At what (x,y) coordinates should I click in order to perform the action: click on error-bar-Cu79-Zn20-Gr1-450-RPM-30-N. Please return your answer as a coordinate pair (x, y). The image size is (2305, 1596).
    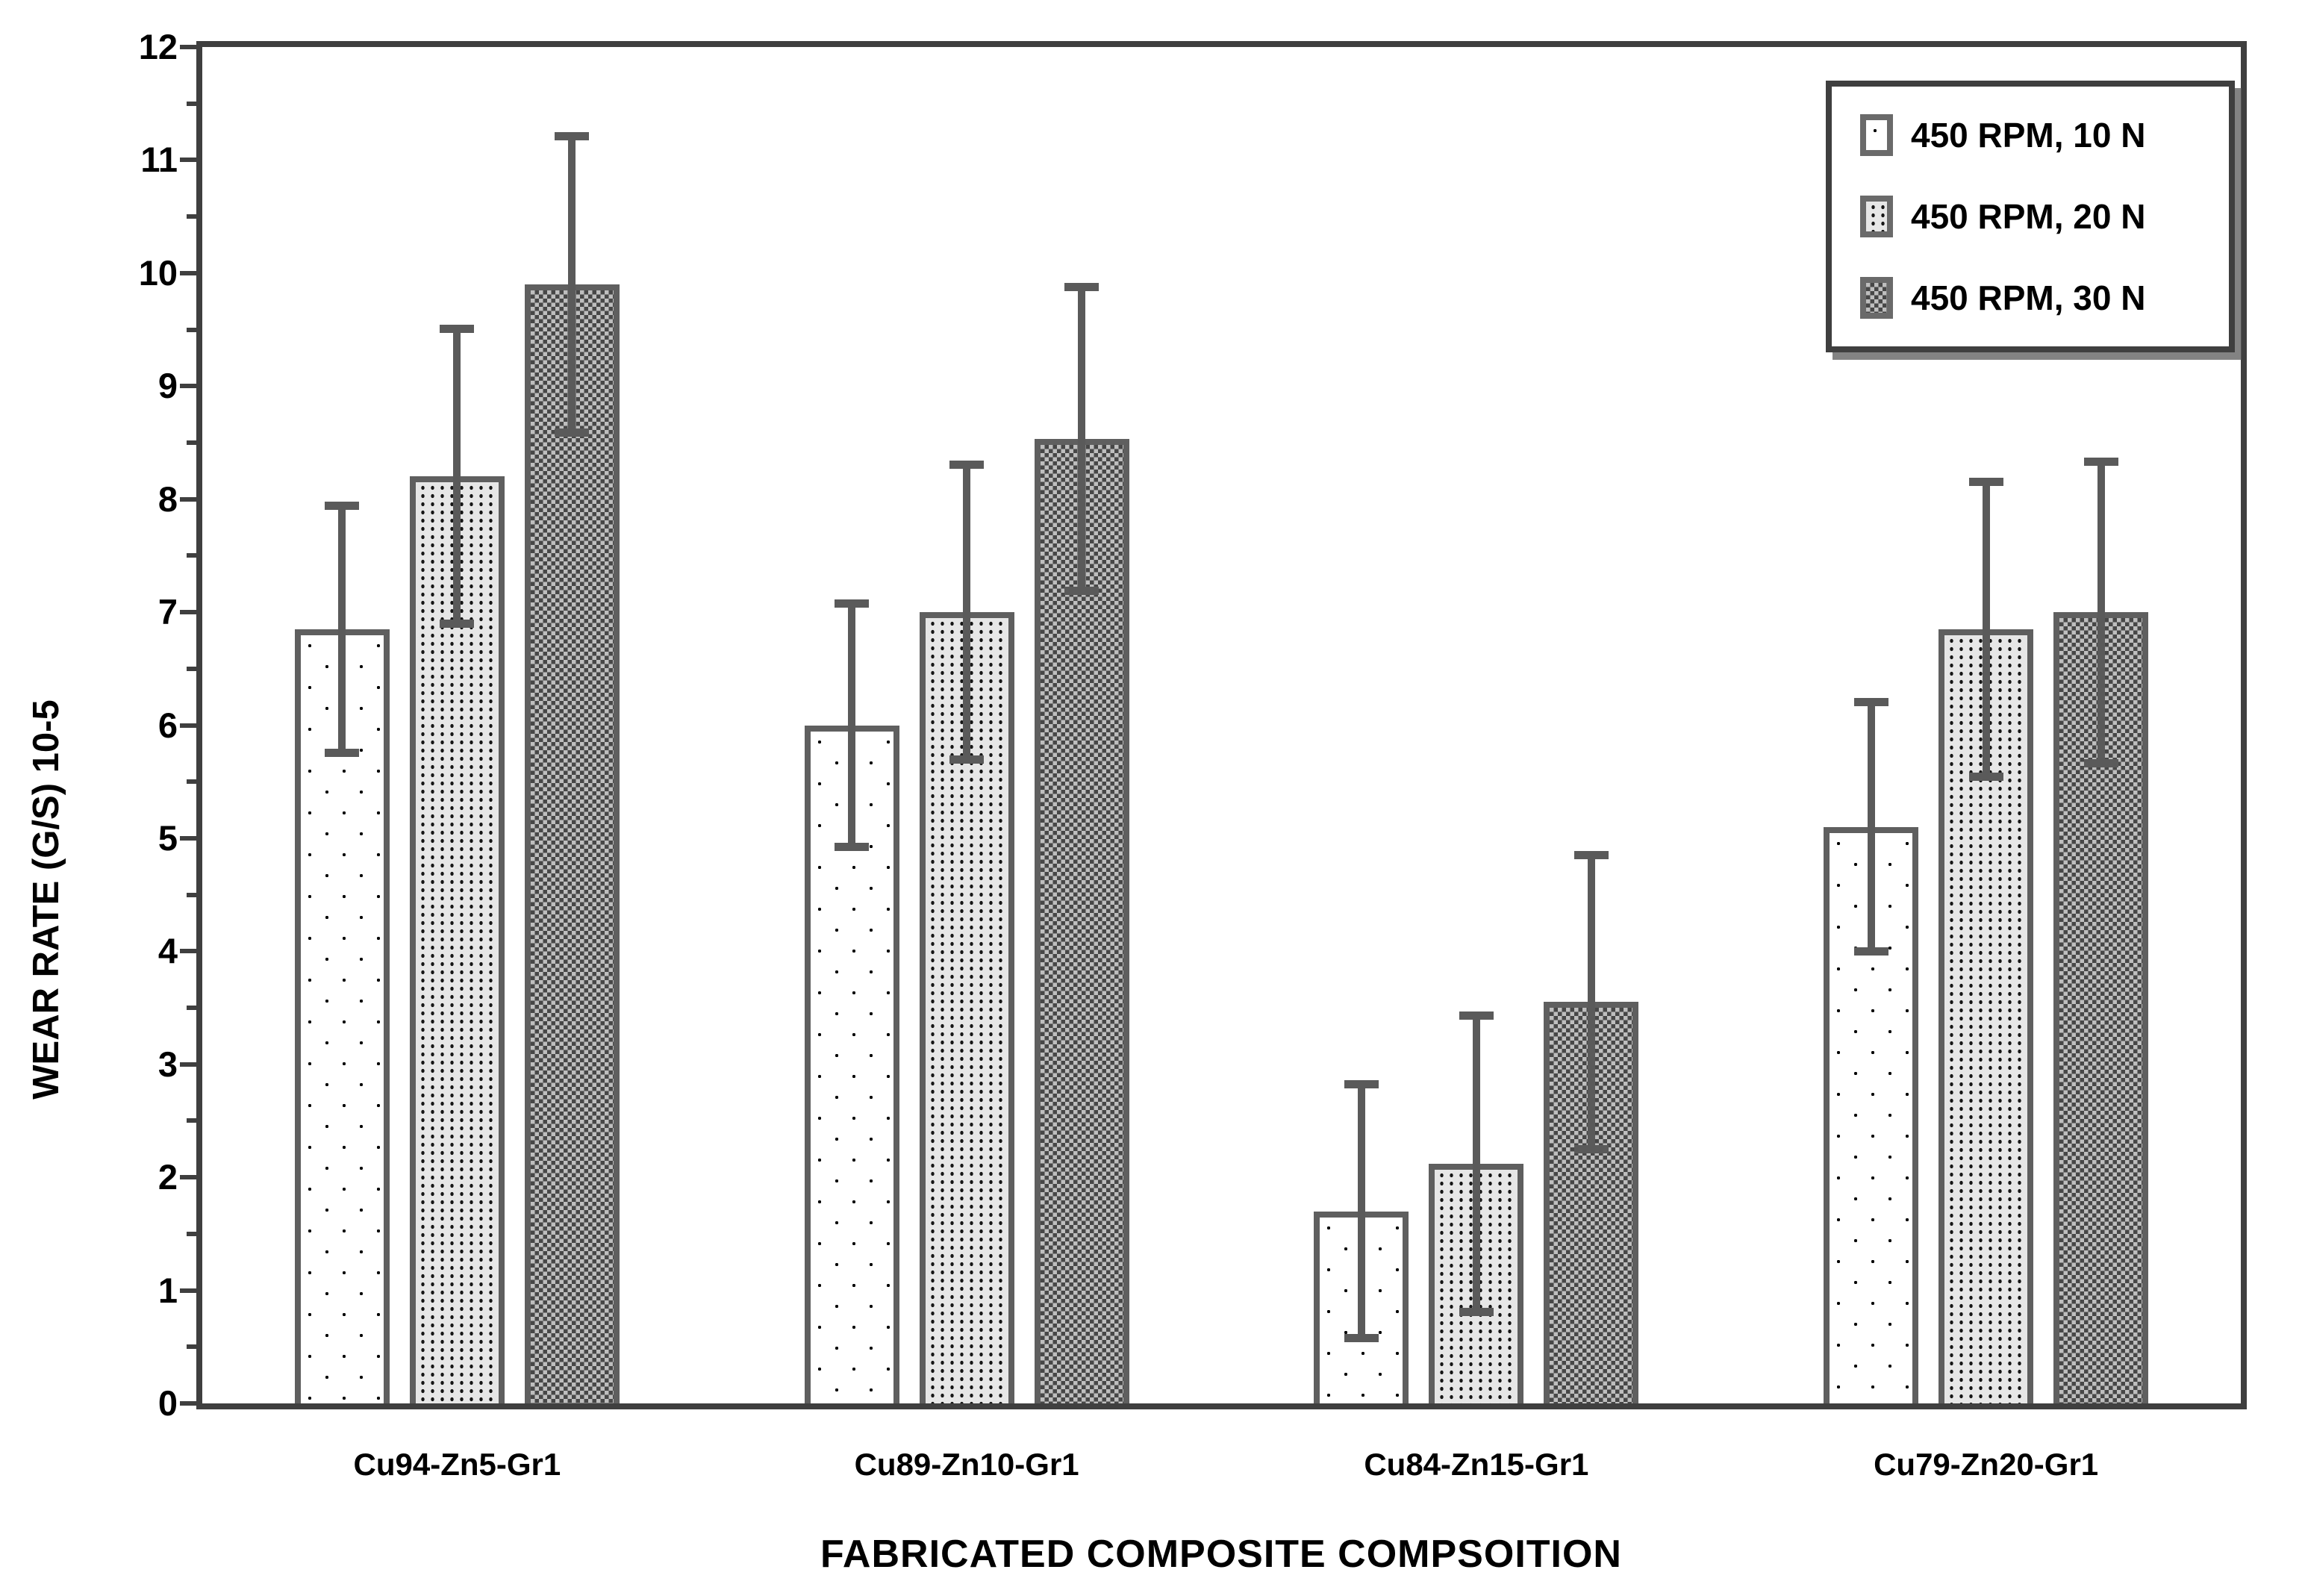
    Looking at the image, I should click on (2100, 612).